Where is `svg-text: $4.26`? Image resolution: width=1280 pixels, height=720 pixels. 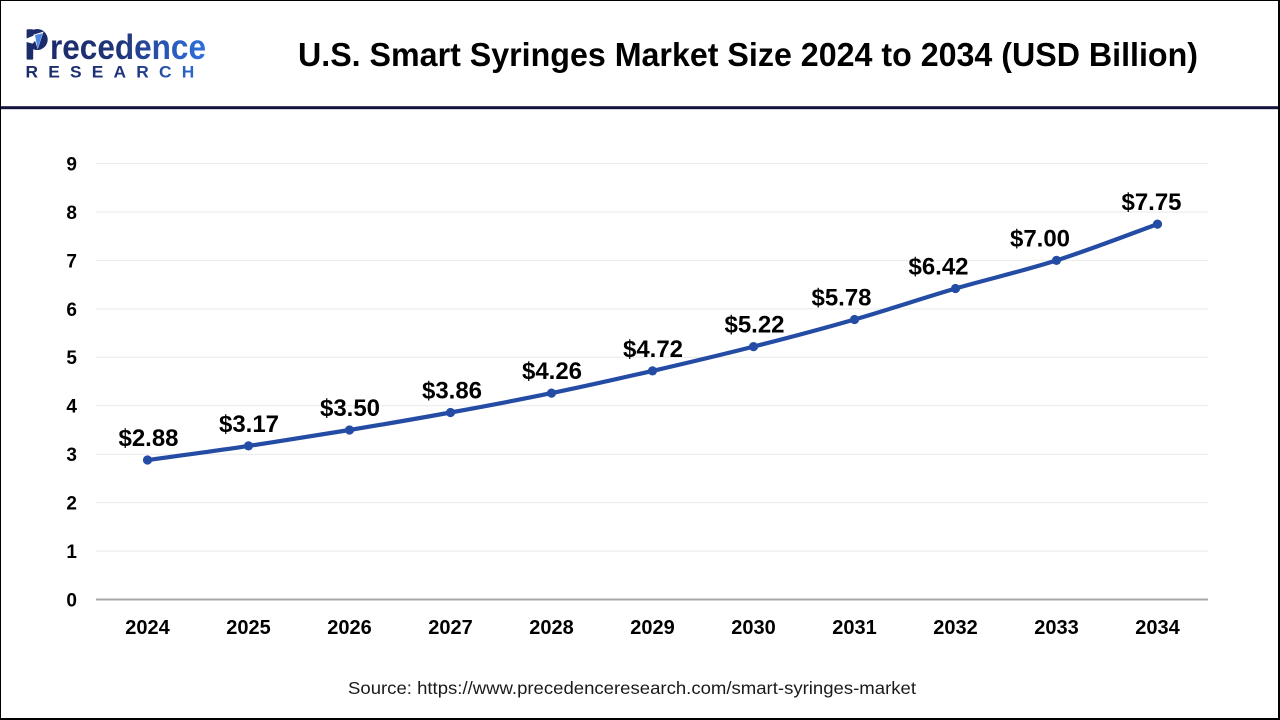
svg-text: $4.26 is located at coordinates (552, 371).